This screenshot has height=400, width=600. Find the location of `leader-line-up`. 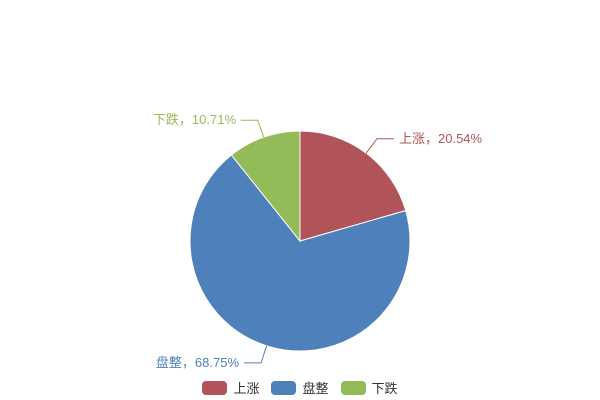

leader-line-up is located at coordinates (379, 146).